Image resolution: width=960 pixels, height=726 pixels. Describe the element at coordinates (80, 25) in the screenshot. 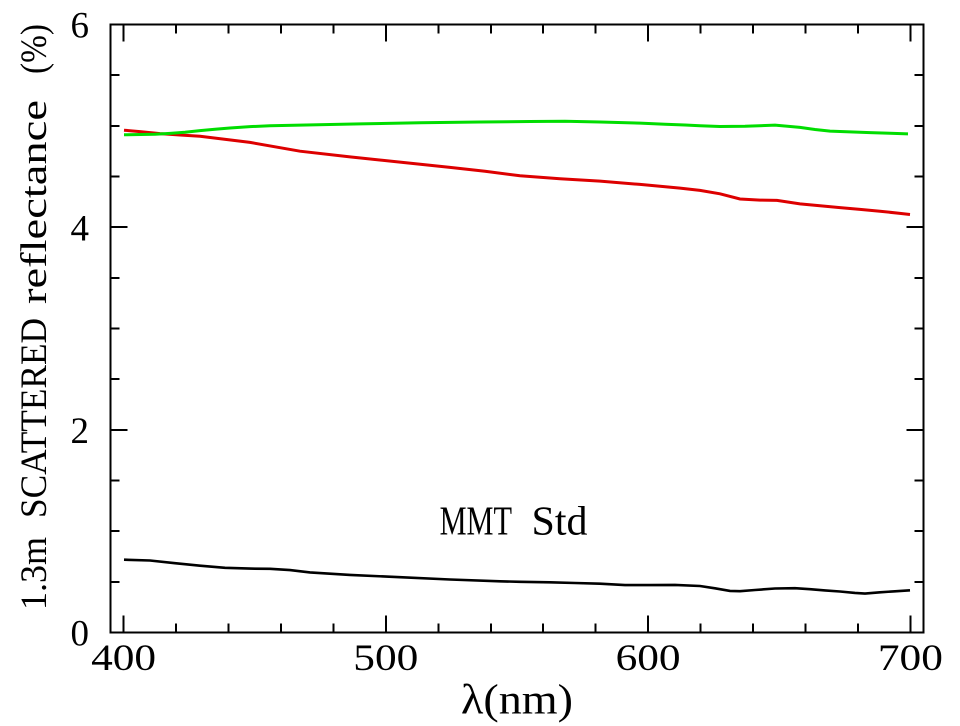

I see `svg-text: 6` at that location.